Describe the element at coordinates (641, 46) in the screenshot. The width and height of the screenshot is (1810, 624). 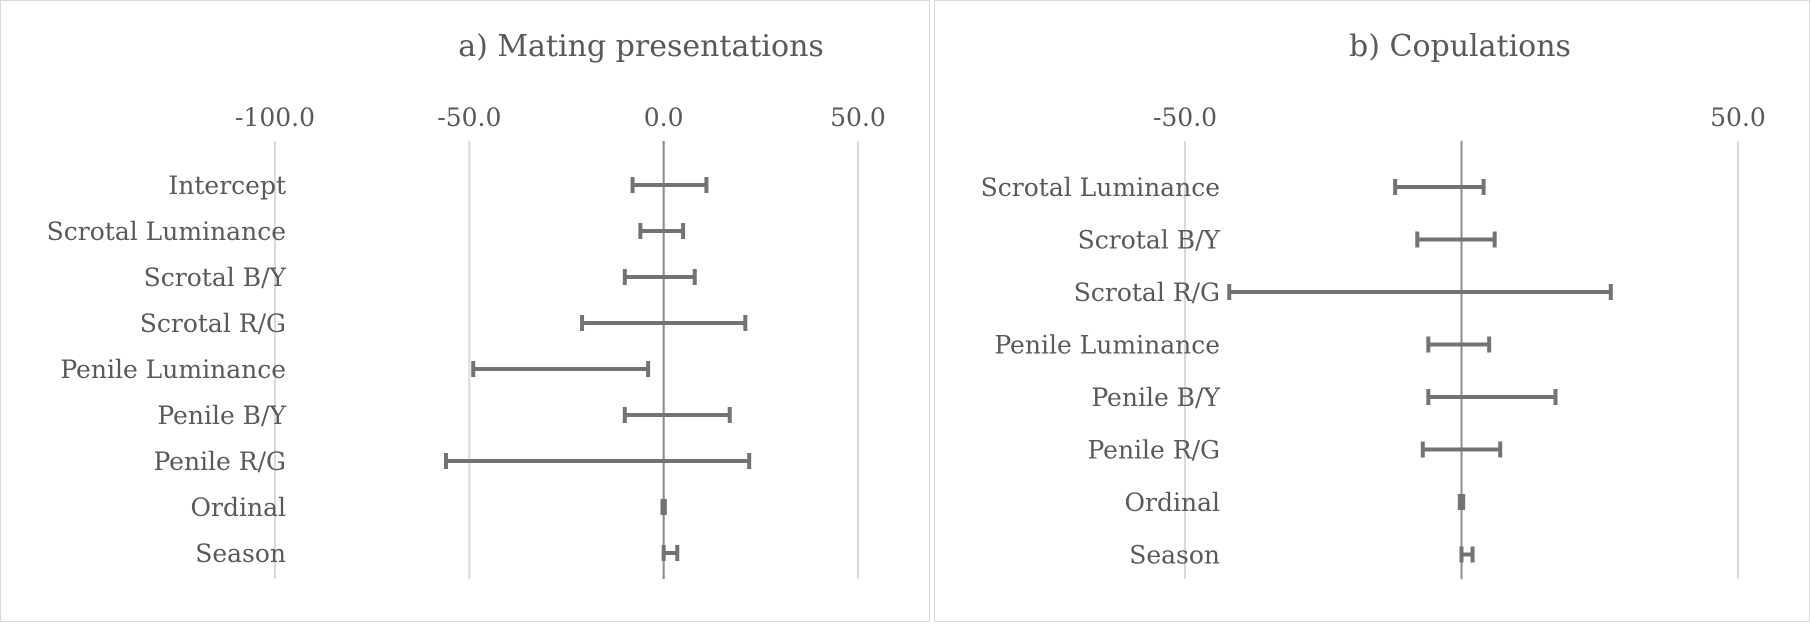
I see `chart-title: a) Mating presentations` at that location.